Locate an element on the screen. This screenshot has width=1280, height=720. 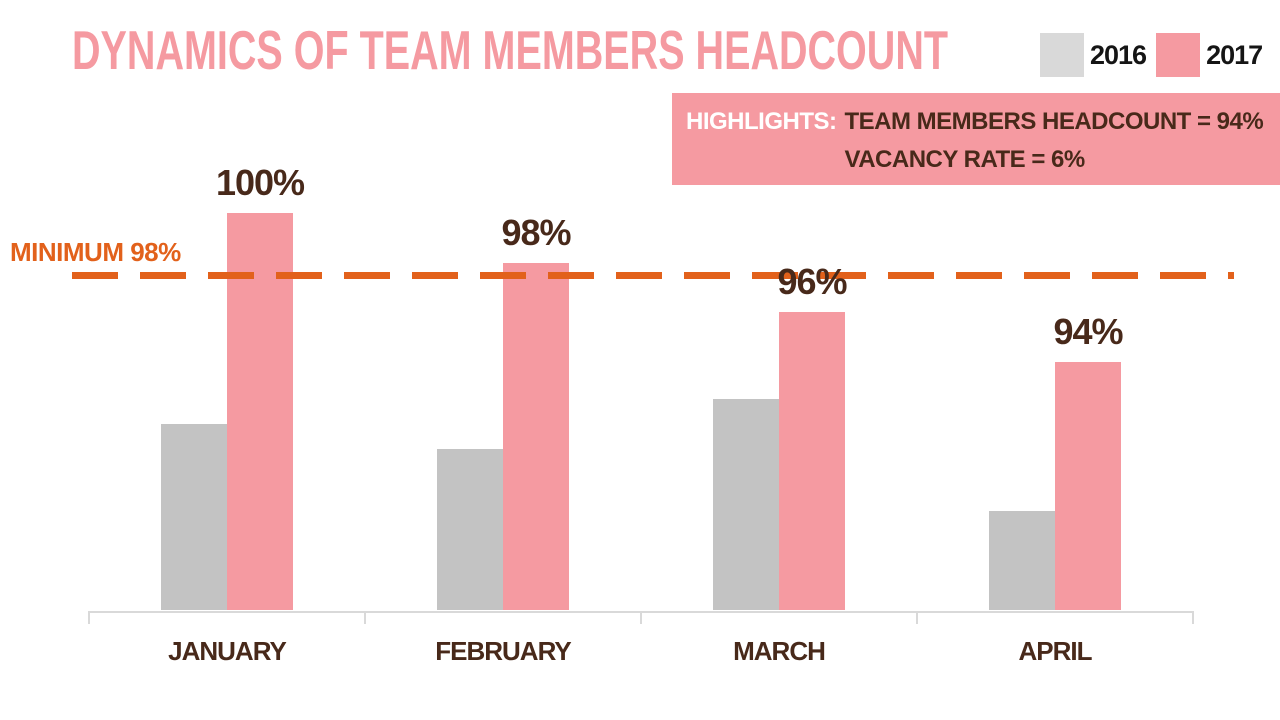
bar-2016-march is located at coordinates (746, 504).